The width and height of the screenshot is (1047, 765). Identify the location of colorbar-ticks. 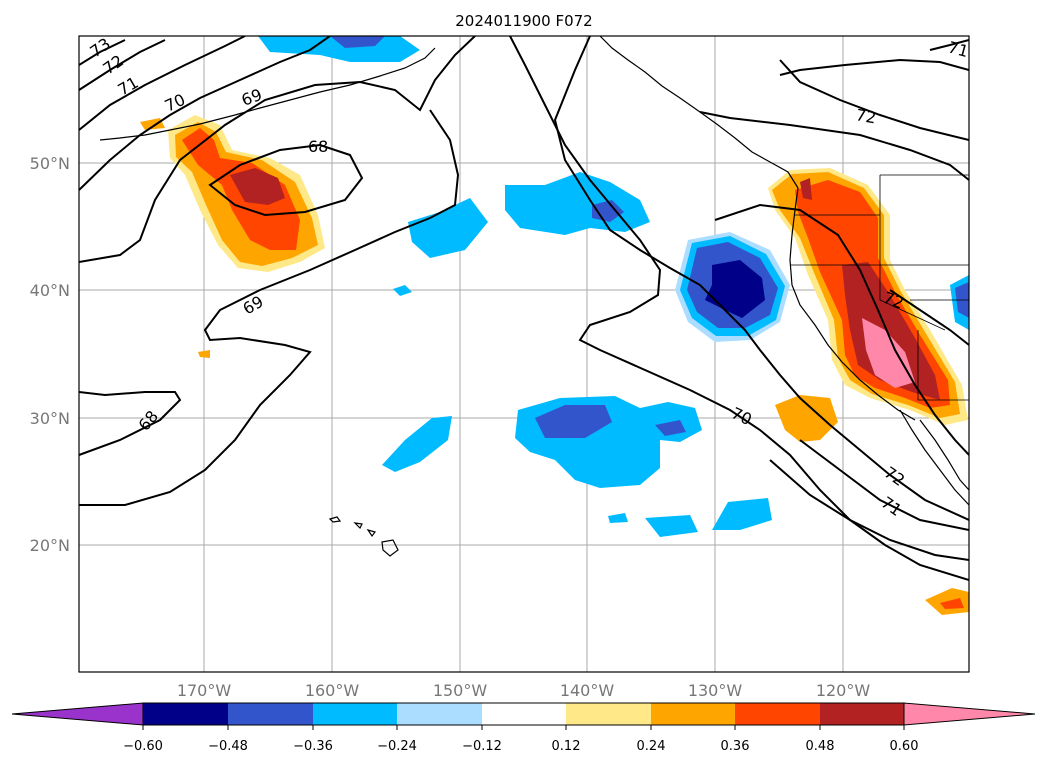
(523, 727).